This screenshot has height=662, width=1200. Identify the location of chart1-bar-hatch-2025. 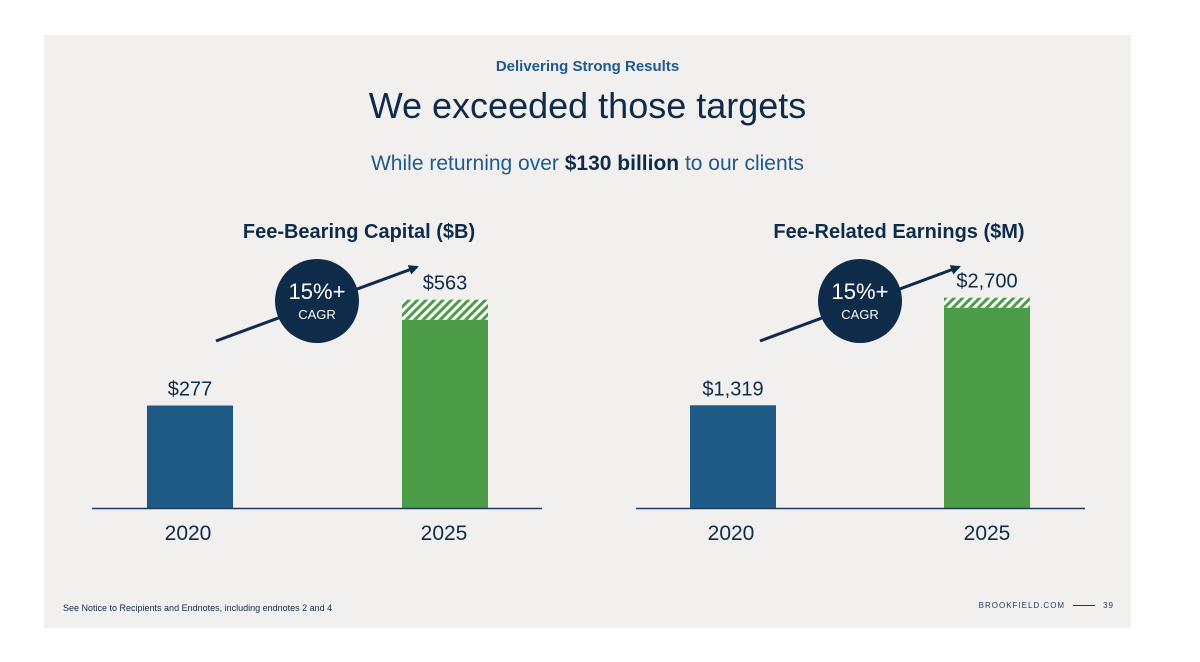
(445, 309).